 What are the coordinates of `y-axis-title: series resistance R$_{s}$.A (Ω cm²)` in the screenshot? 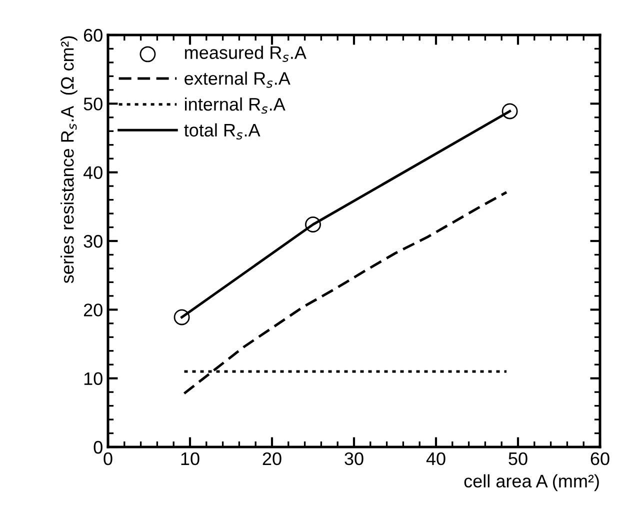 It's located at (69, 160).